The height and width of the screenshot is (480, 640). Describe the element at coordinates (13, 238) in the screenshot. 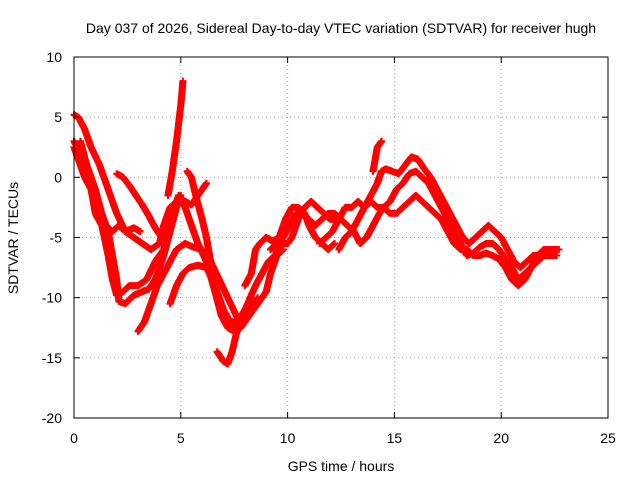

I see `y-axis-label: SDTVAR / TECUs` at that location.